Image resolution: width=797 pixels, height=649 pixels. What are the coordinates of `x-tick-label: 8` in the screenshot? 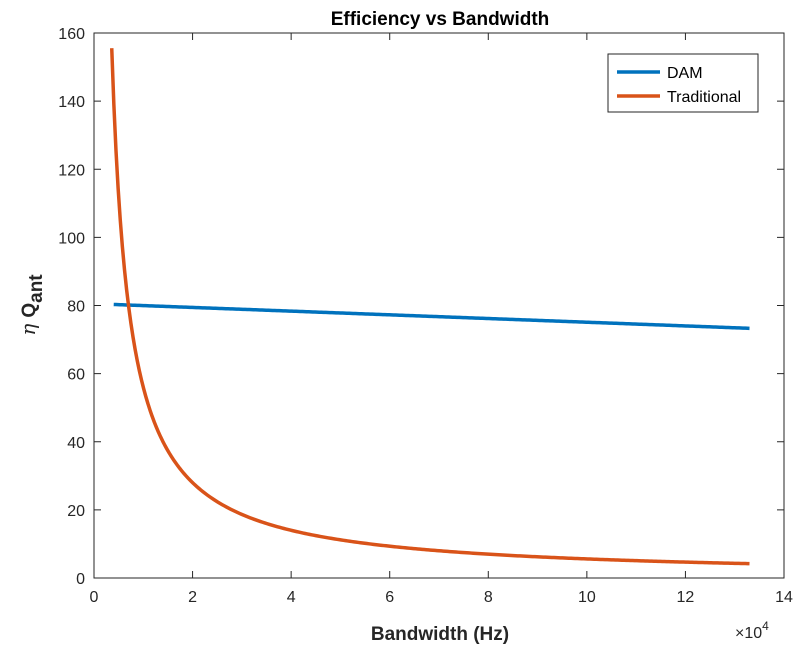 It's located at (488, 597).